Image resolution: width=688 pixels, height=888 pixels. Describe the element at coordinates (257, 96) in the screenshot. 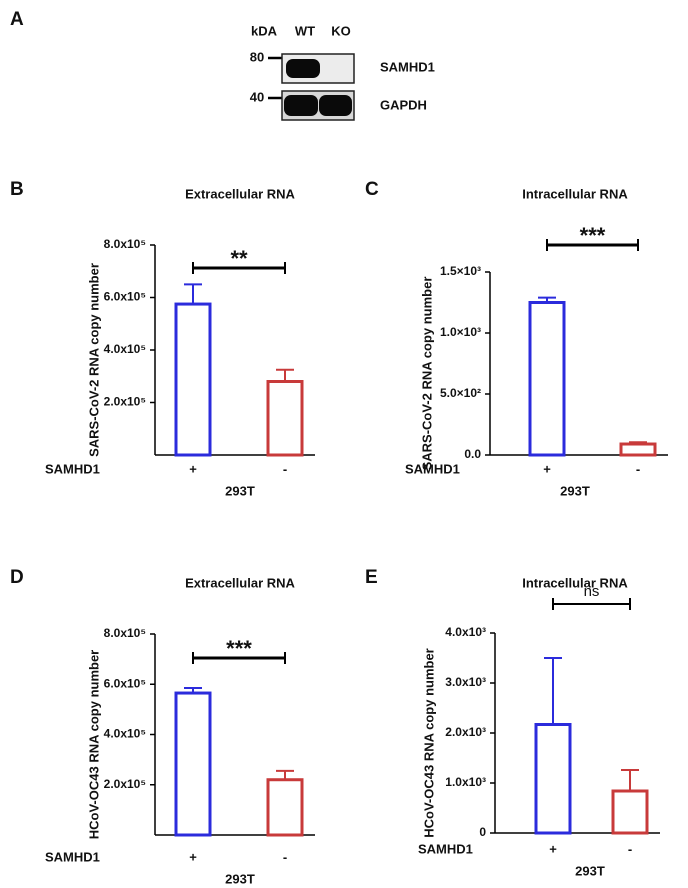

I see `marker-label: 40` at that location.